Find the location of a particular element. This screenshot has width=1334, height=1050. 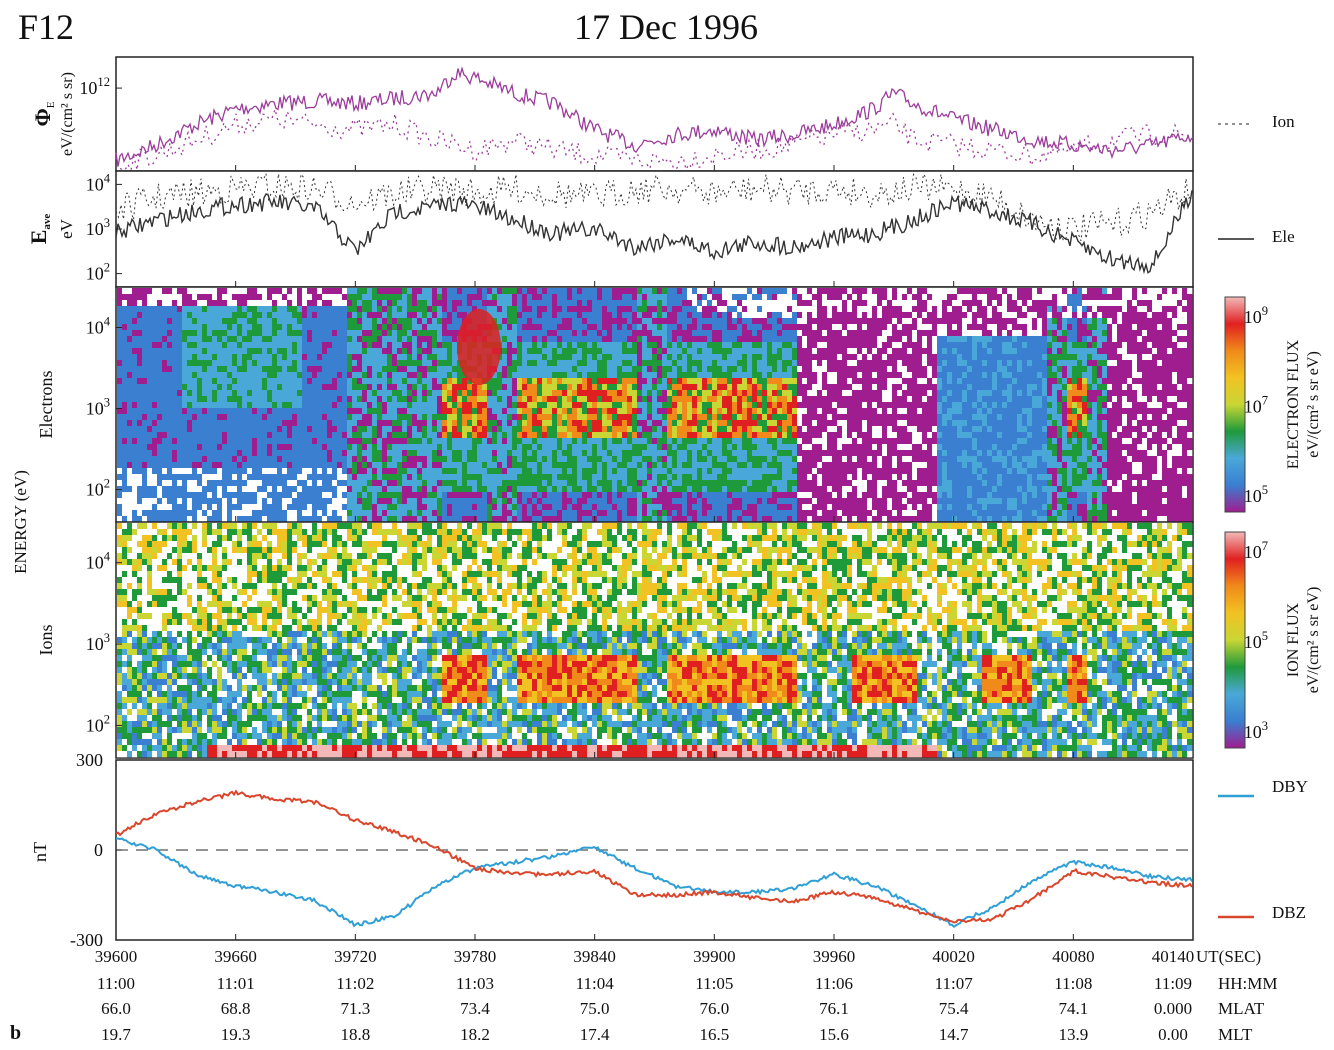

x-row-value: 11:06 is located at coordinates (834, 983).